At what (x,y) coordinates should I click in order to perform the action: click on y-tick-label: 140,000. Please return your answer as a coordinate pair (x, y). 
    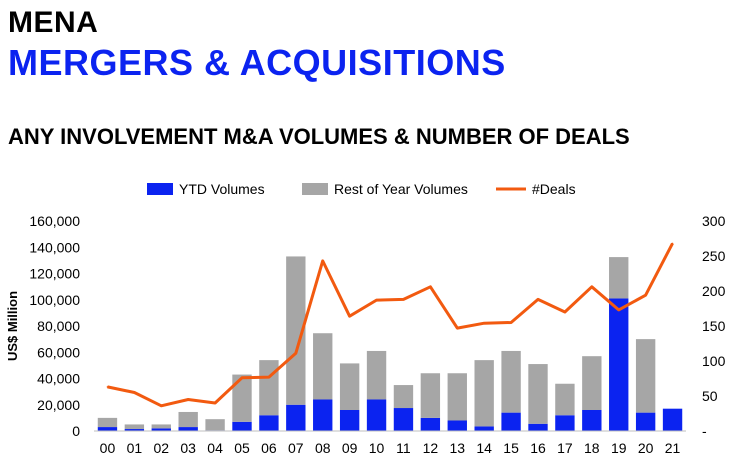
    Looking at the image, I should click on (54, 247).